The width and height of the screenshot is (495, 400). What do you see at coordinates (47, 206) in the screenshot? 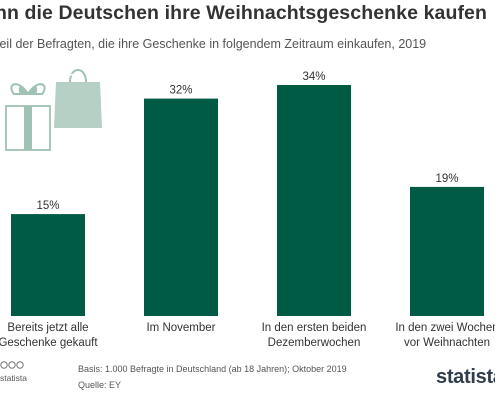
I see `bar-value-label: 15%` at bounding box center [47, 206].